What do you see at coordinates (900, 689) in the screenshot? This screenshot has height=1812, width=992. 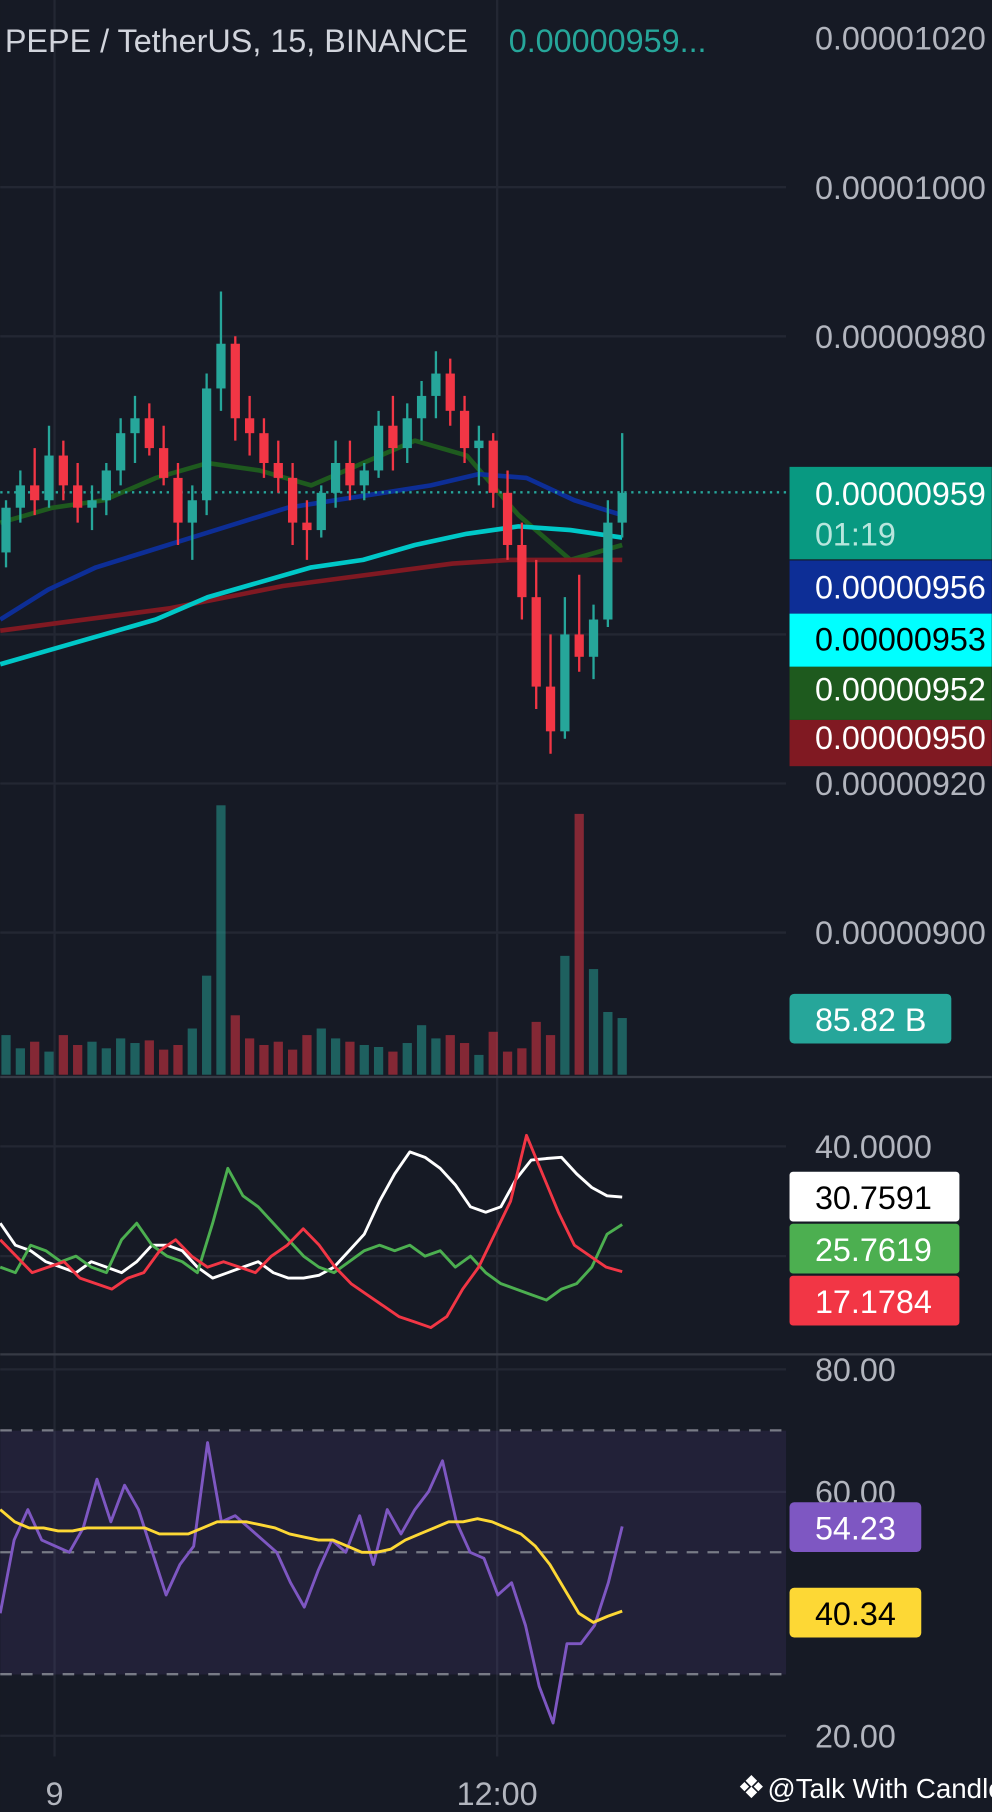 I see `ma-value: 0.00000952` at bounding box center [900, 689].